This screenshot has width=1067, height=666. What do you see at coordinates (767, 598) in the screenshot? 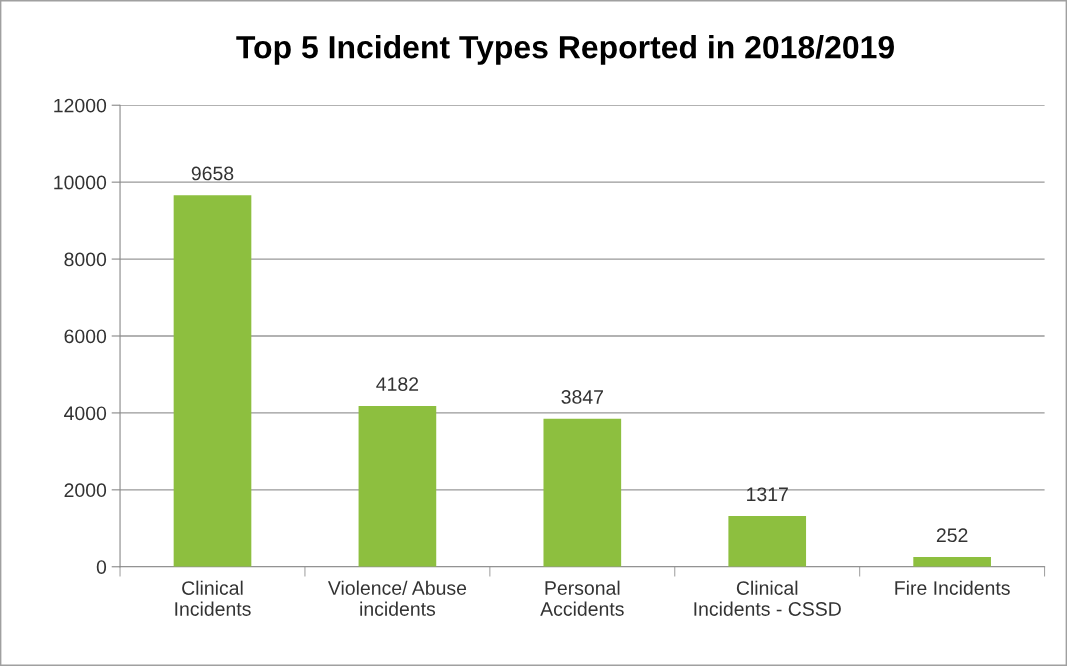
I see `x-tick-label: Clinical Incidents - CSSD` at bounding box center [767, 598].